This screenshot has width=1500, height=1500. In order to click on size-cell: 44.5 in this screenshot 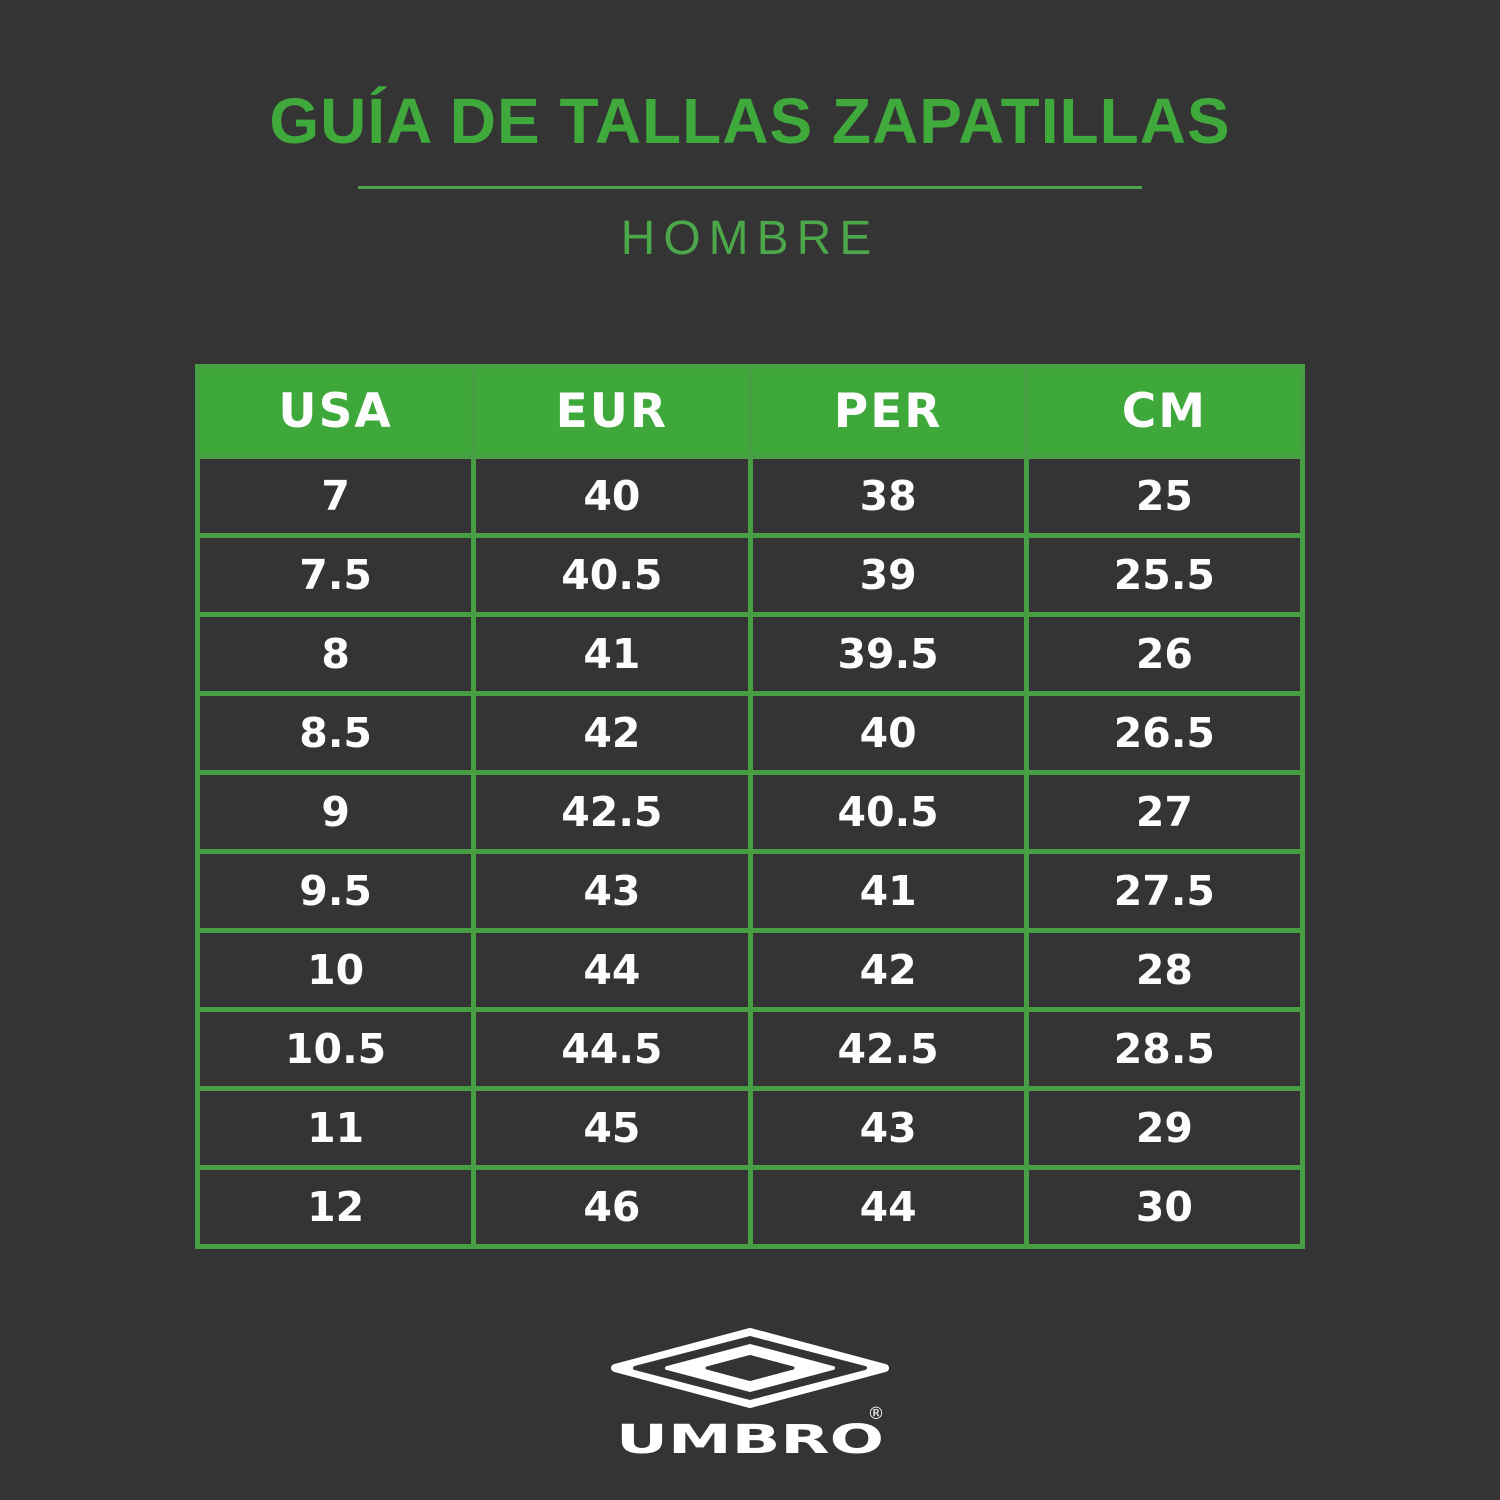, I will do `click(612, 1049)`.